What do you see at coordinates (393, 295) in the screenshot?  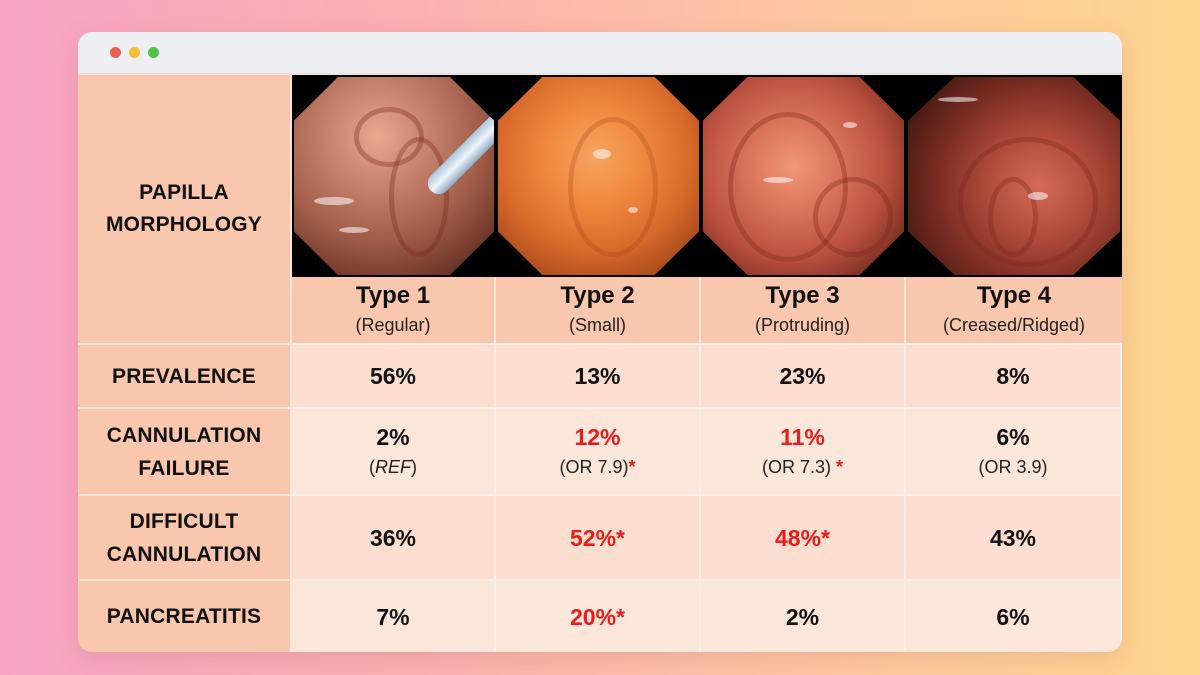 I see `type-title: Type 1` at bounding box center [393, 295].